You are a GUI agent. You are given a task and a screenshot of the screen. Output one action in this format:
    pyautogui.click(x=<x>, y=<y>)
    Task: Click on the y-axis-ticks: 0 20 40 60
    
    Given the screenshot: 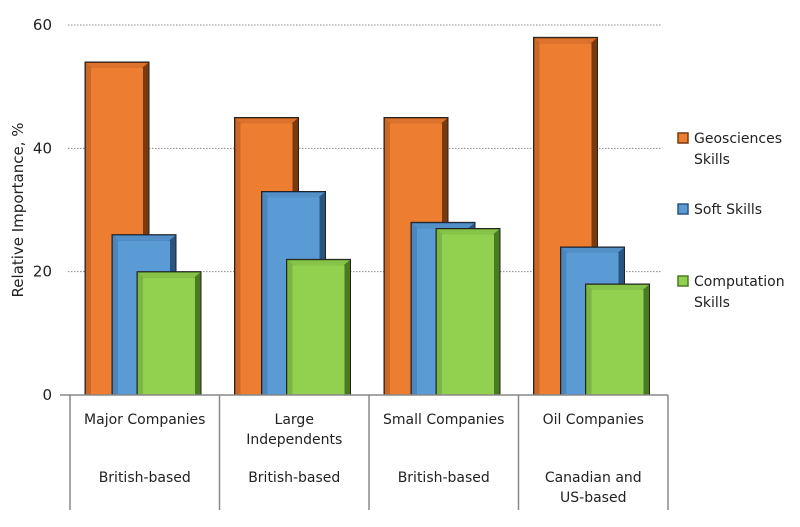 What is the action you would take?
    pyautogui.click(x=42, y=210)
    